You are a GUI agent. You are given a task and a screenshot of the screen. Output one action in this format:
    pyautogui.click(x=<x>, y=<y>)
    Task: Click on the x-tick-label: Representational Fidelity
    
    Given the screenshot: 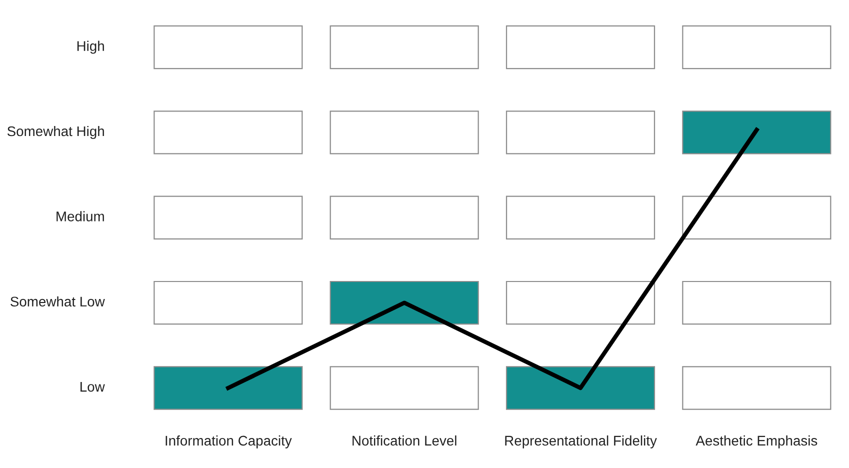 What is the action you would take?
    pyautogui.click(x=581, y=441)
    